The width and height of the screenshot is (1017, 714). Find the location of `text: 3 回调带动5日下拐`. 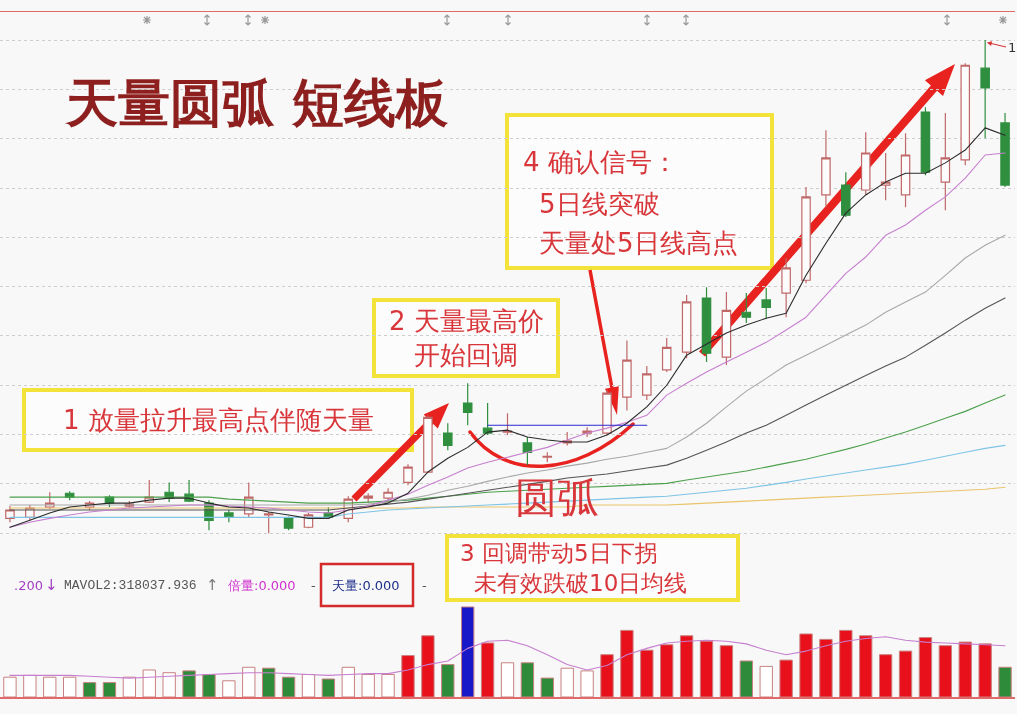

text: 3 回调带动5日下拐 is located at coordinates (559, 553).